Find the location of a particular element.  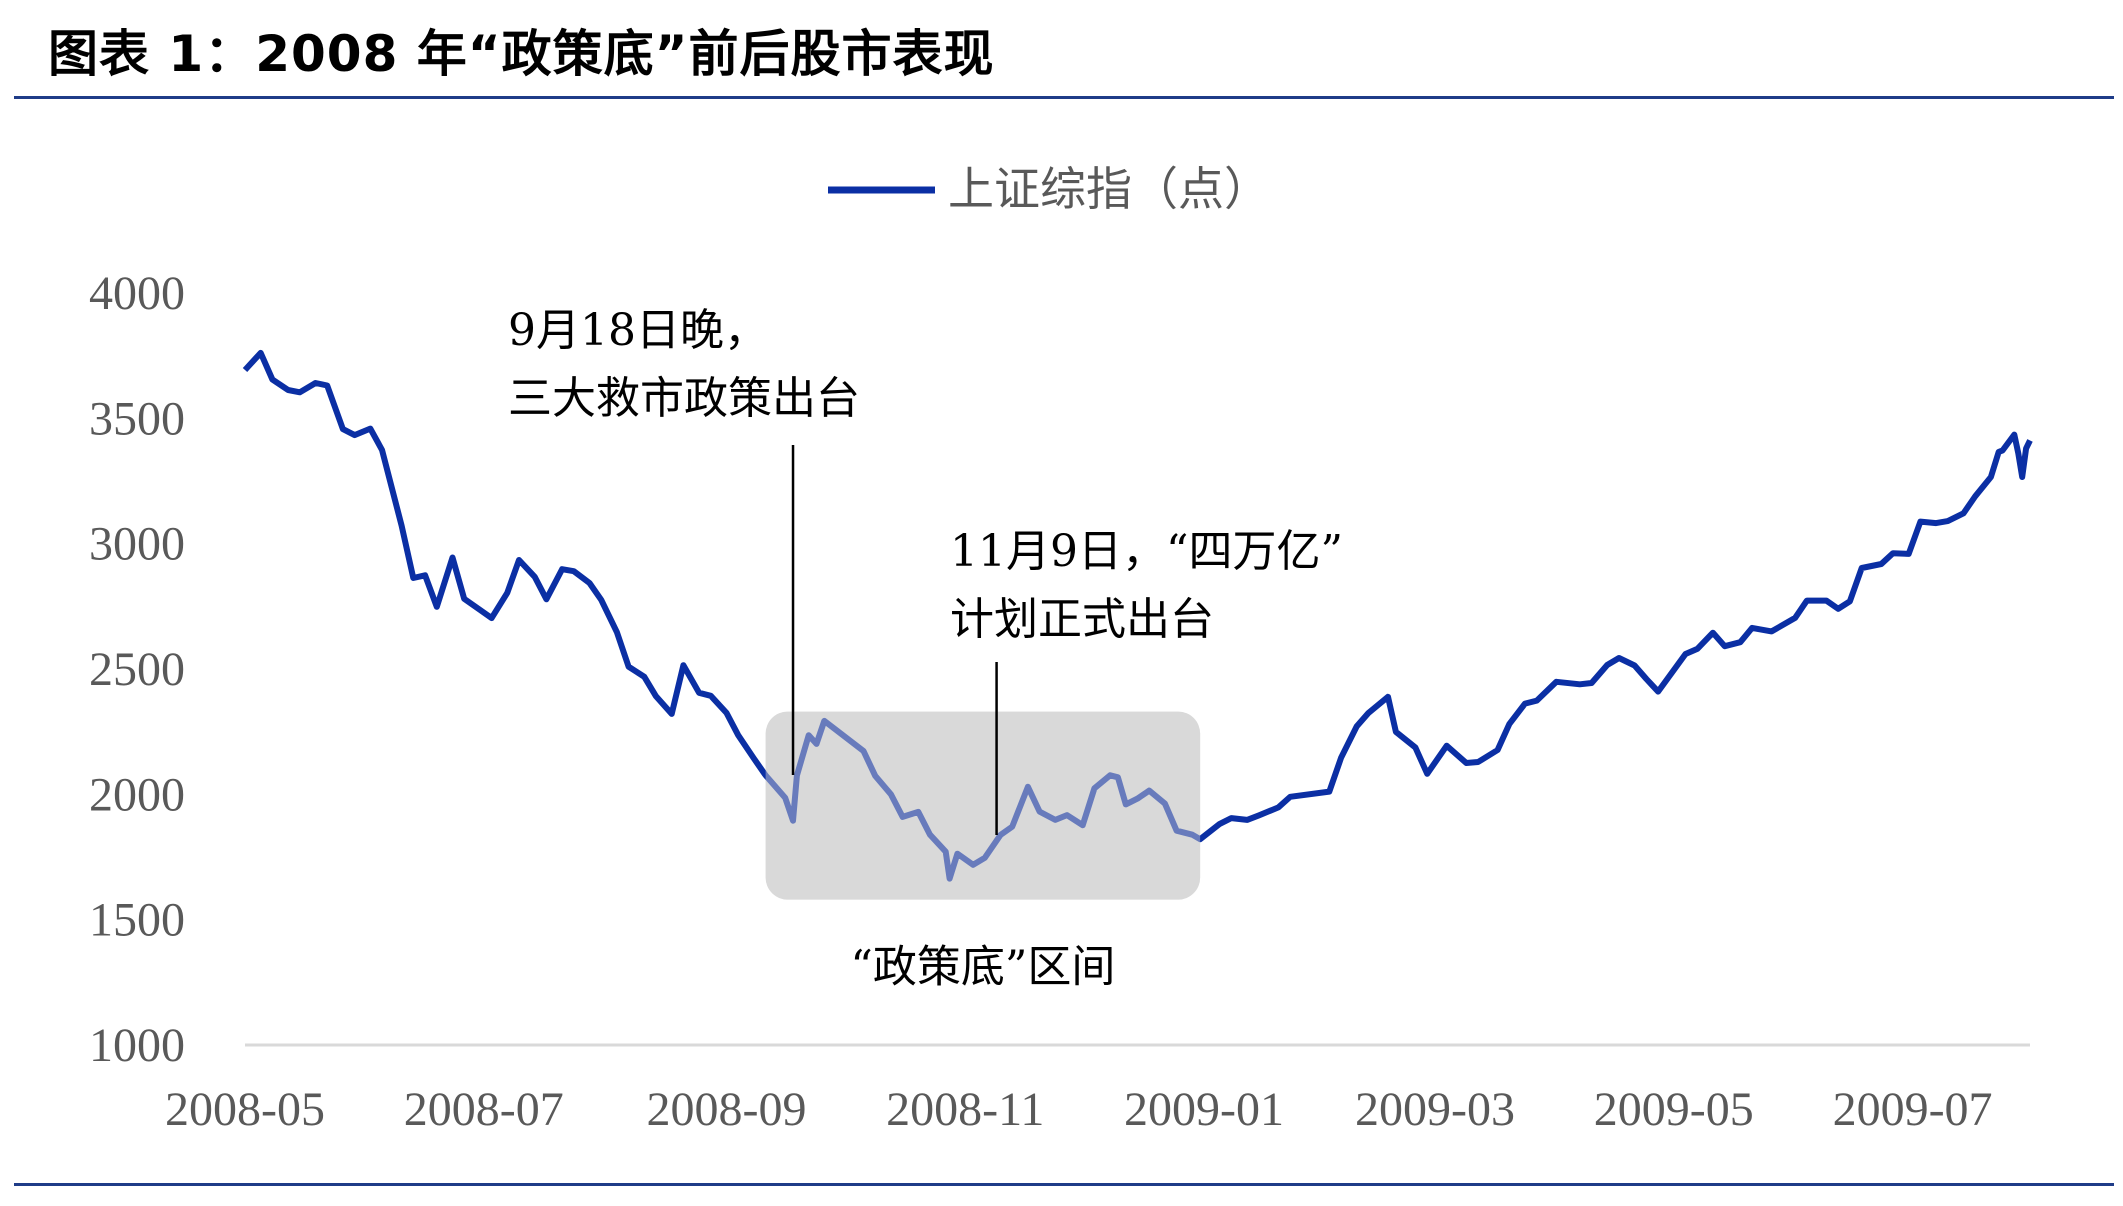

x-tick-label: 2009-01 is located at coordinates (1204, 1109).